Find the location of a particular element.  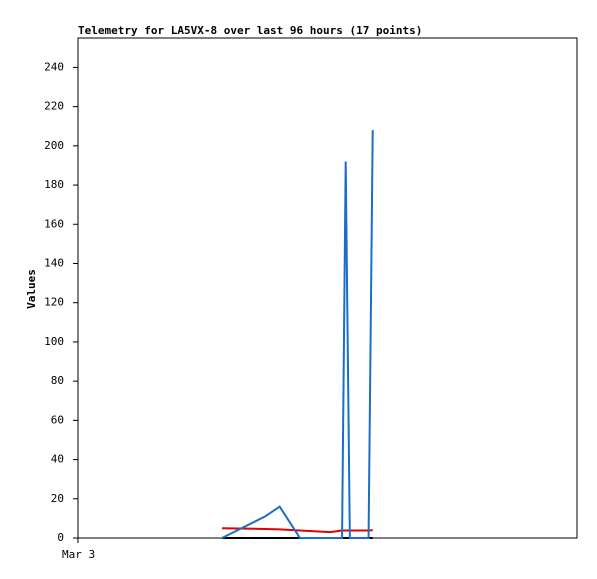

y-tick-label: 120 is located at coordinates (54, 302).